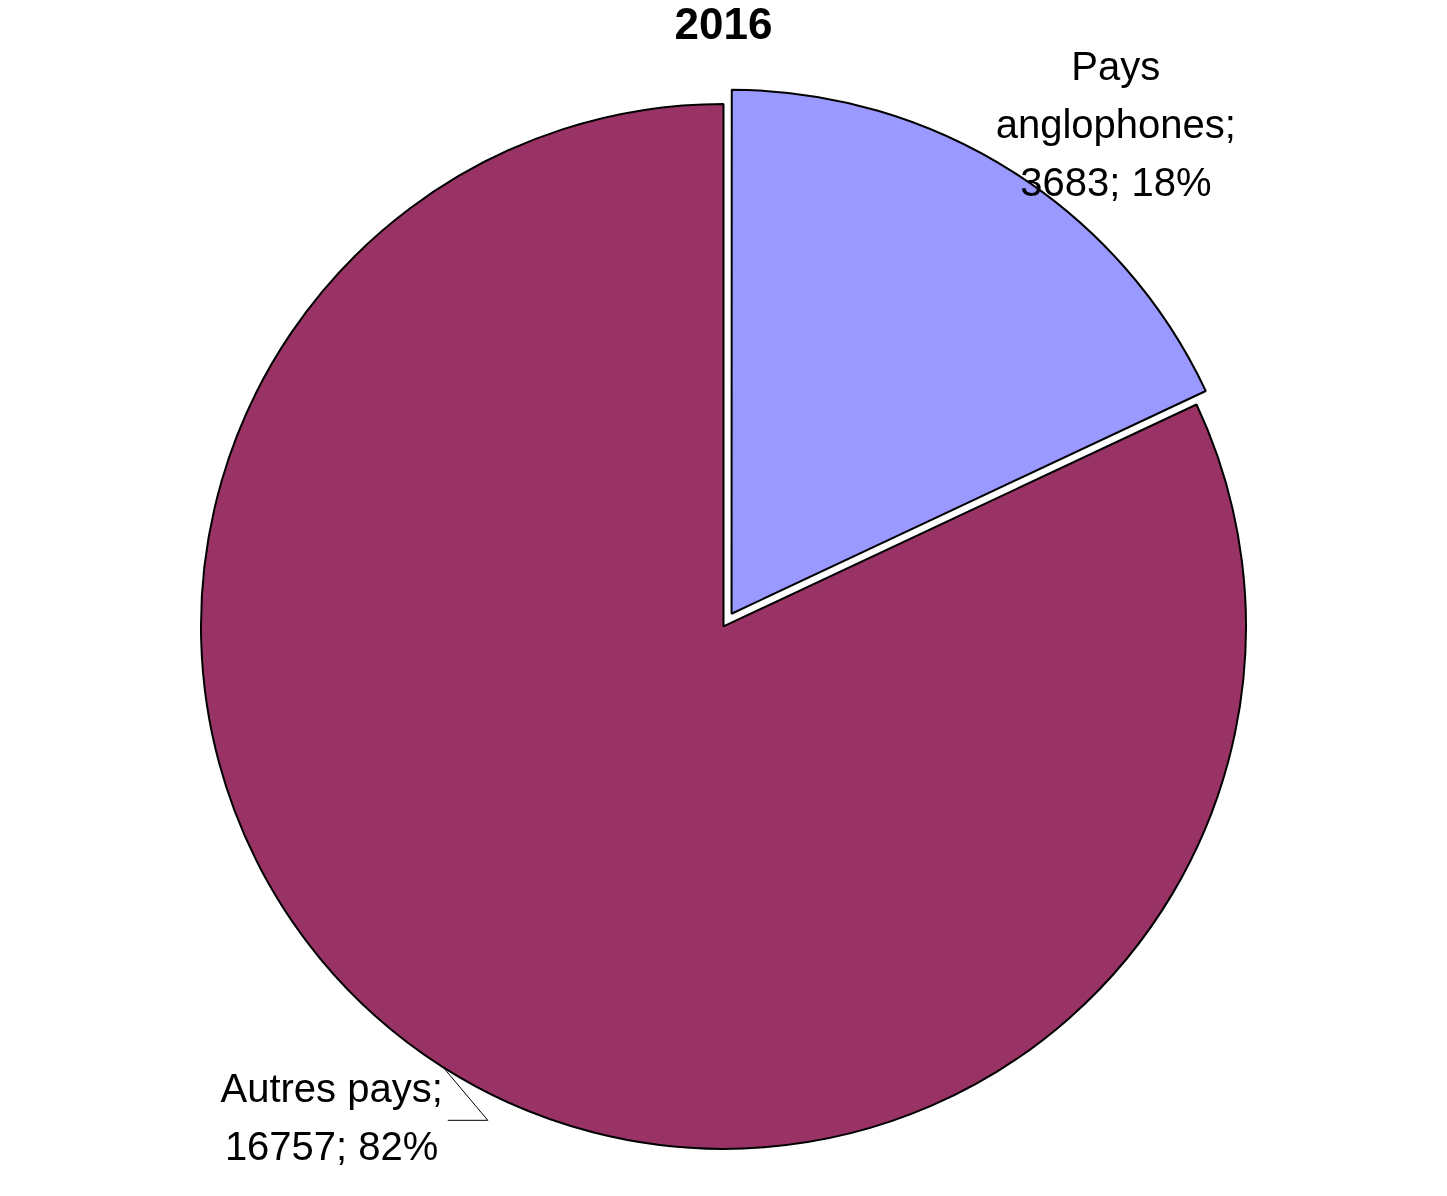  Describe the element at coordinates (331, 1117) in the screenshot. I see `slice-label: Autres pays; 16757; 82%` at that location.